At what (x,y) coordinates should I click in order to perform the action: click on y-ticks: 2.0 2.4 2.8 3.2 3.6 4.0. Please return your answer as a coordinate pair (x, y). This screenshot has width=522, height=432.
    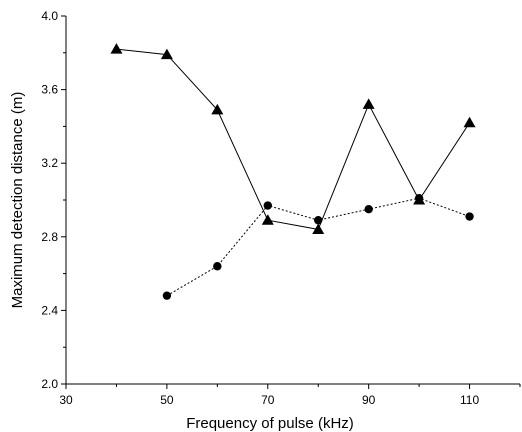
    Looking at the image, I should click on (53, 200).